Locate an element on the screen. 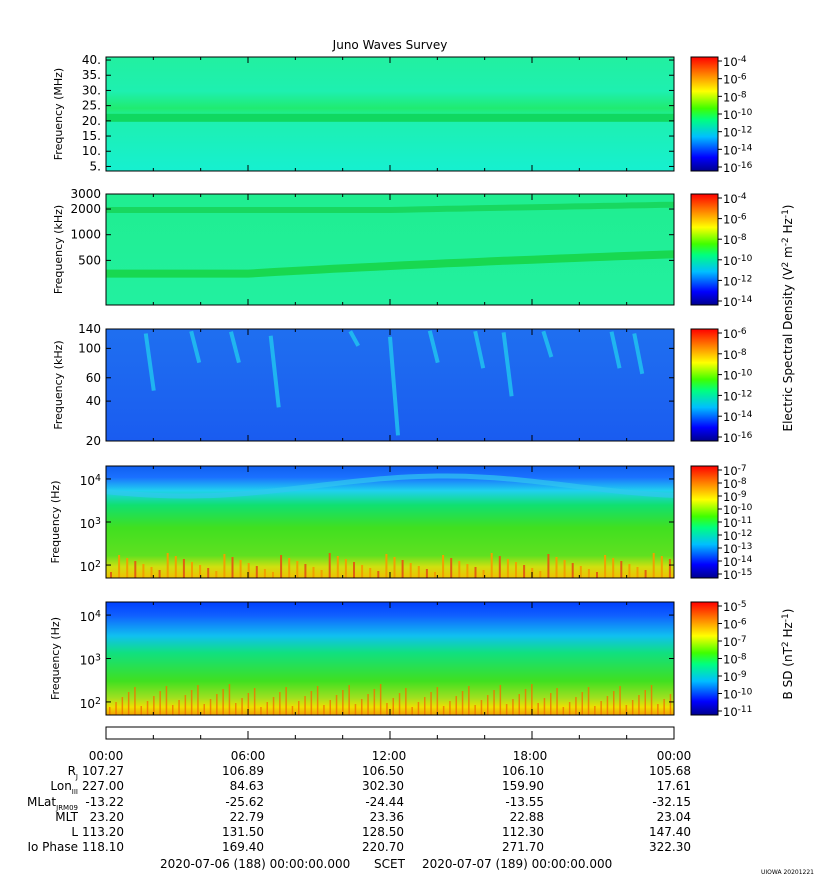  colorbar-tick-label: 10-14 is located at coordinates (738, 150).